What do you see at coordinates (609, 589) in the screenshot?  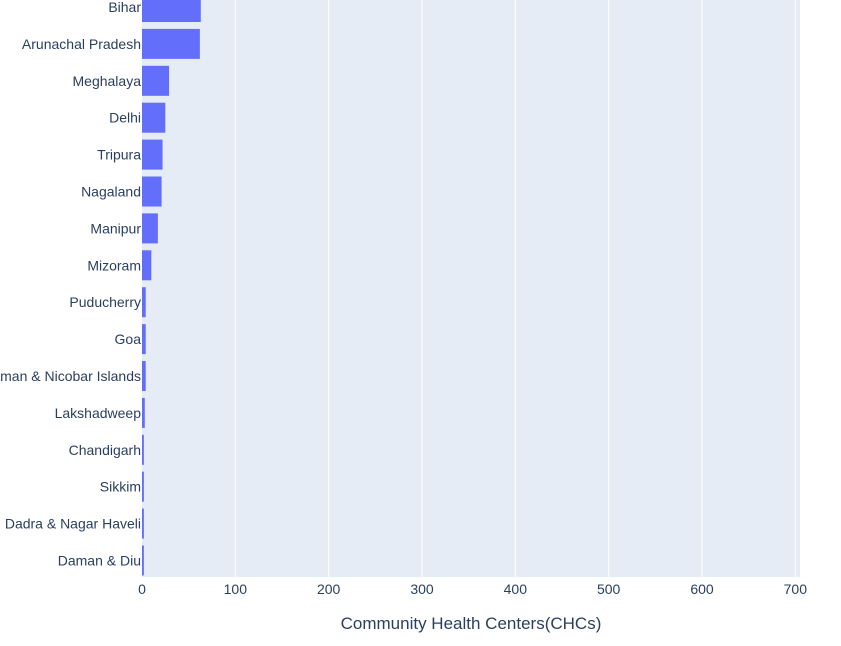 I see `x-tick-label: 500` at bounding box center [609, 589].